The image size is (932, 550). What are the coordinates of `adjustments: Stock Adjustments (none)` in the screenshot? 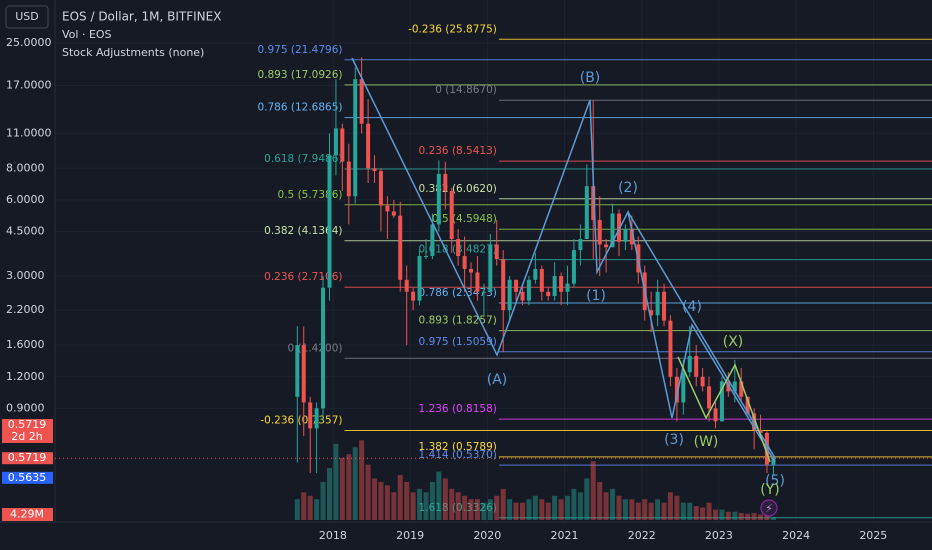 It's located at (133, 52).